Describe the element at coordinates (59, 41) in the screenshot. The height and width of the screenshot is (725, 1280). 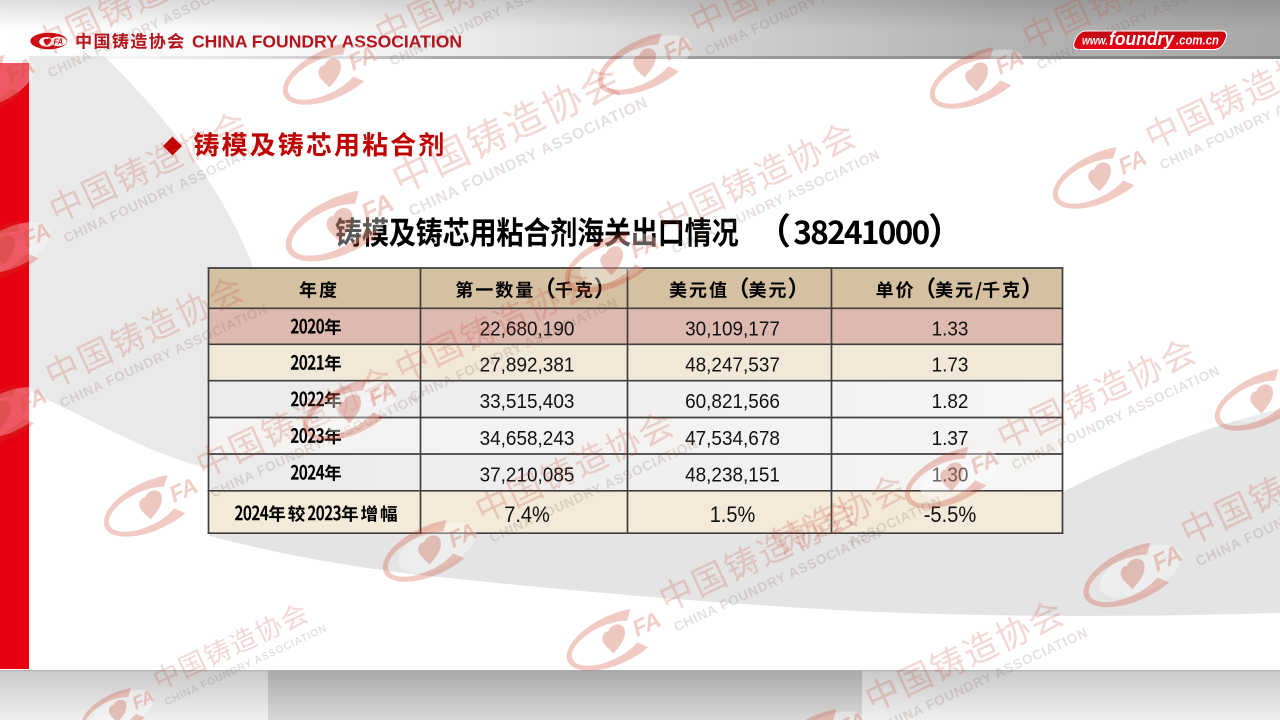
I see `svg-text: FA` at that location.